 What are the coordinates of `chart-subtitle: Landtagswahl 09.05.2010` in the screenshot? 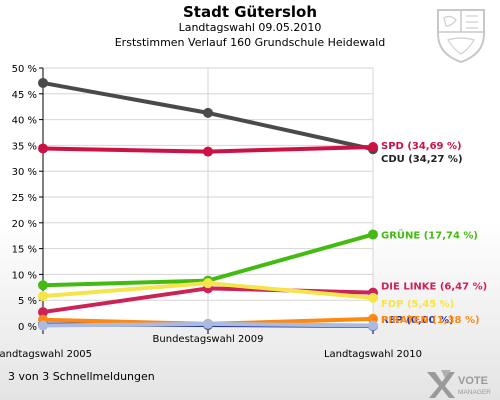 It's located at (250, 27).